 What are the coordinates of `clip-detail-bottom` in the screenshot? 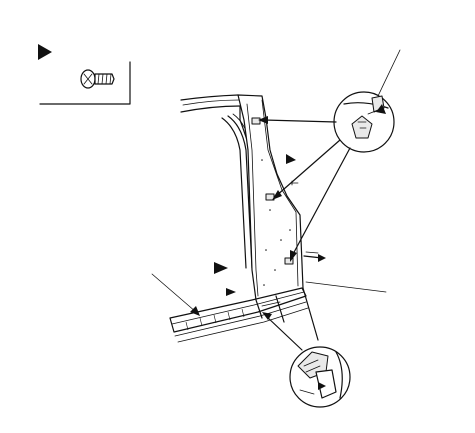 It's located at (320, 377).